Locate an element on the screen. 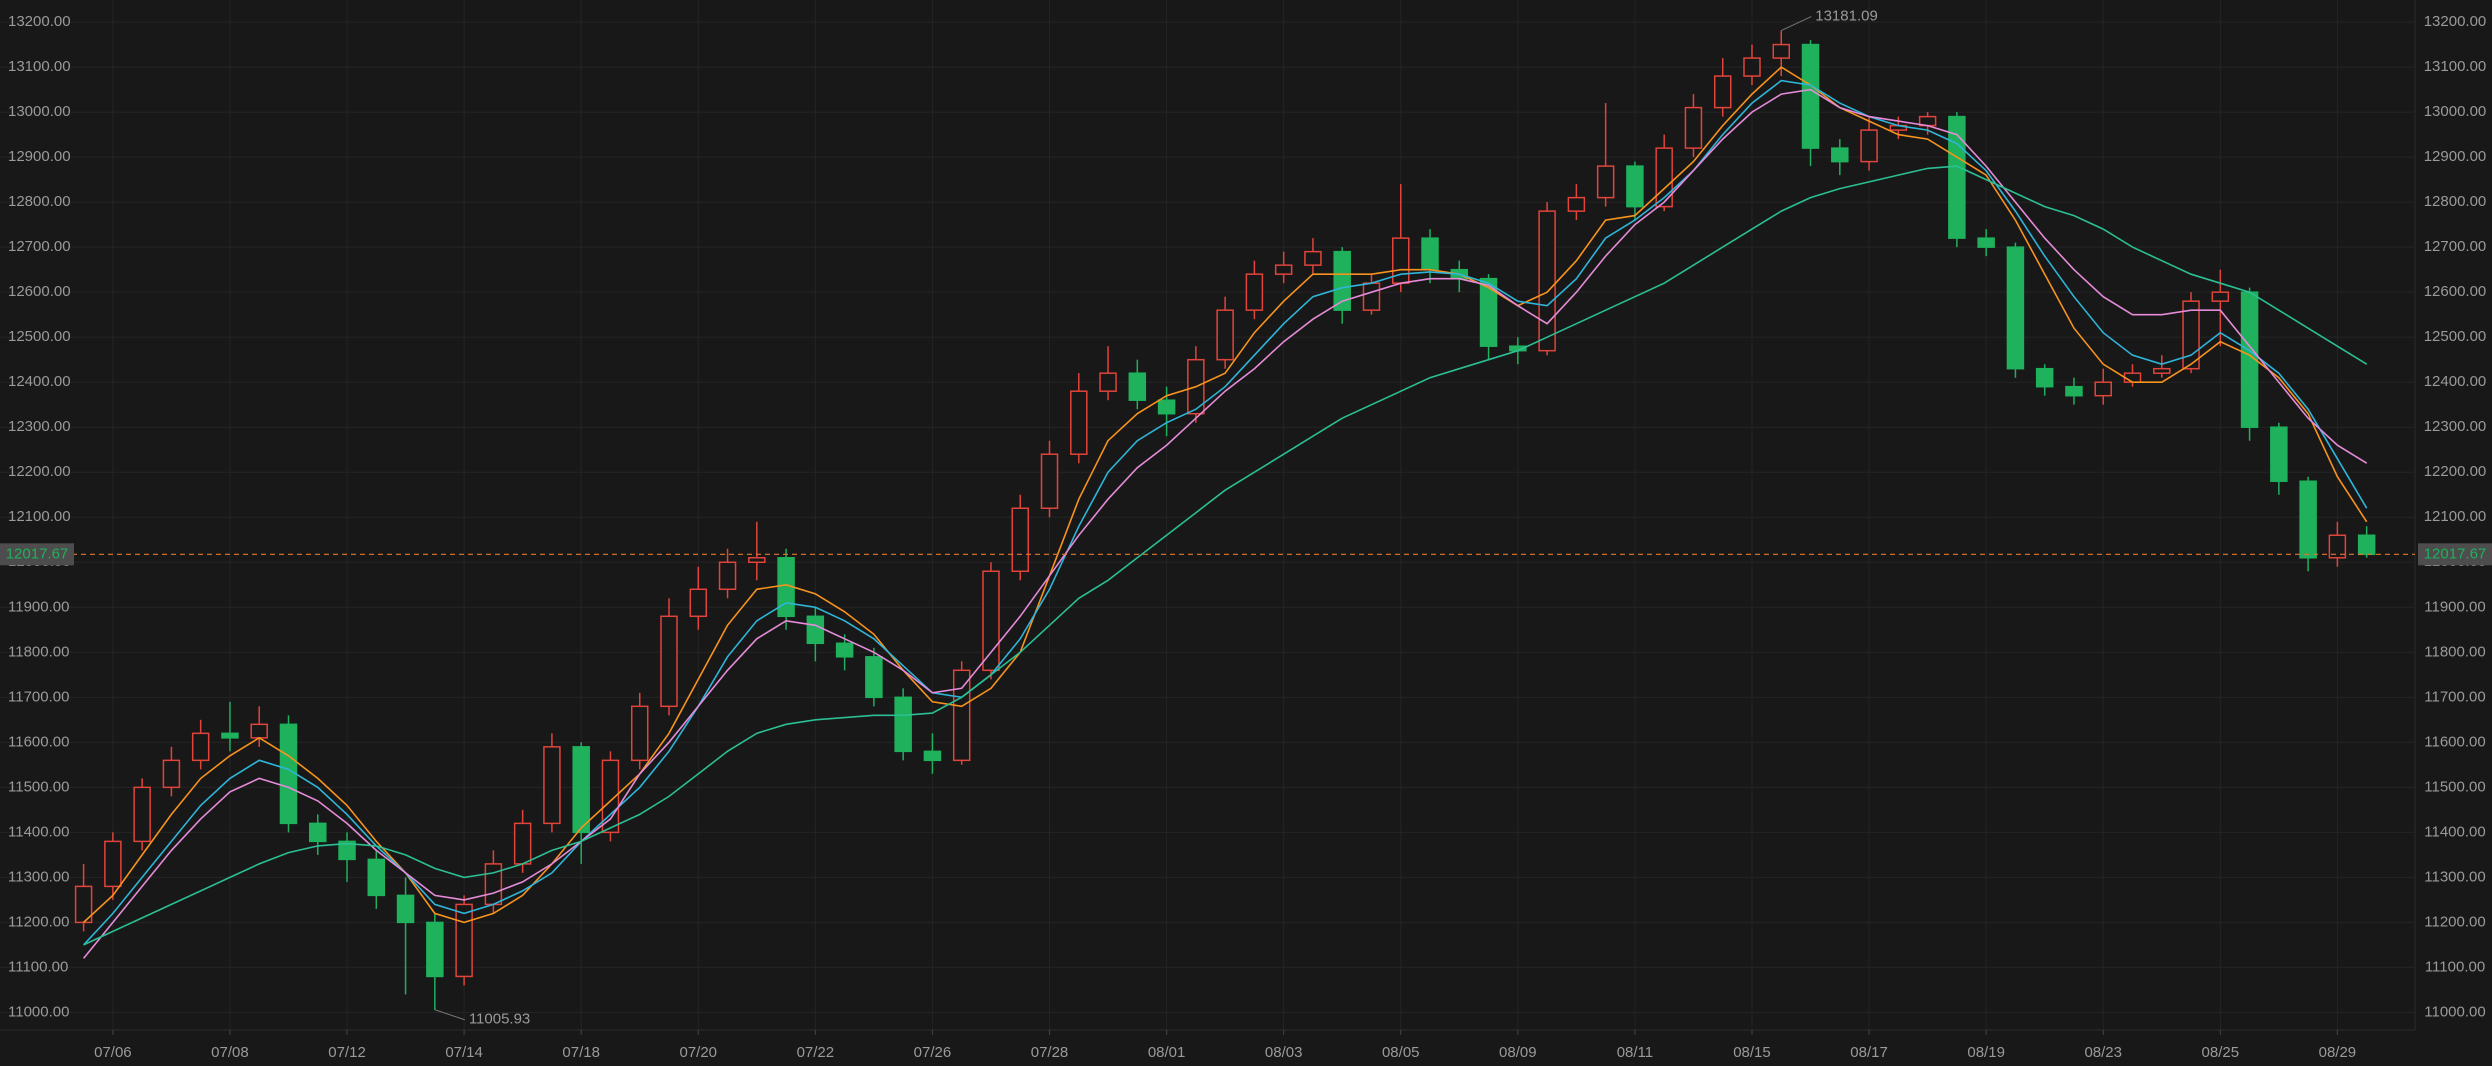  last-price-label-left: 12017.67 is located at coordinates (37, 553).